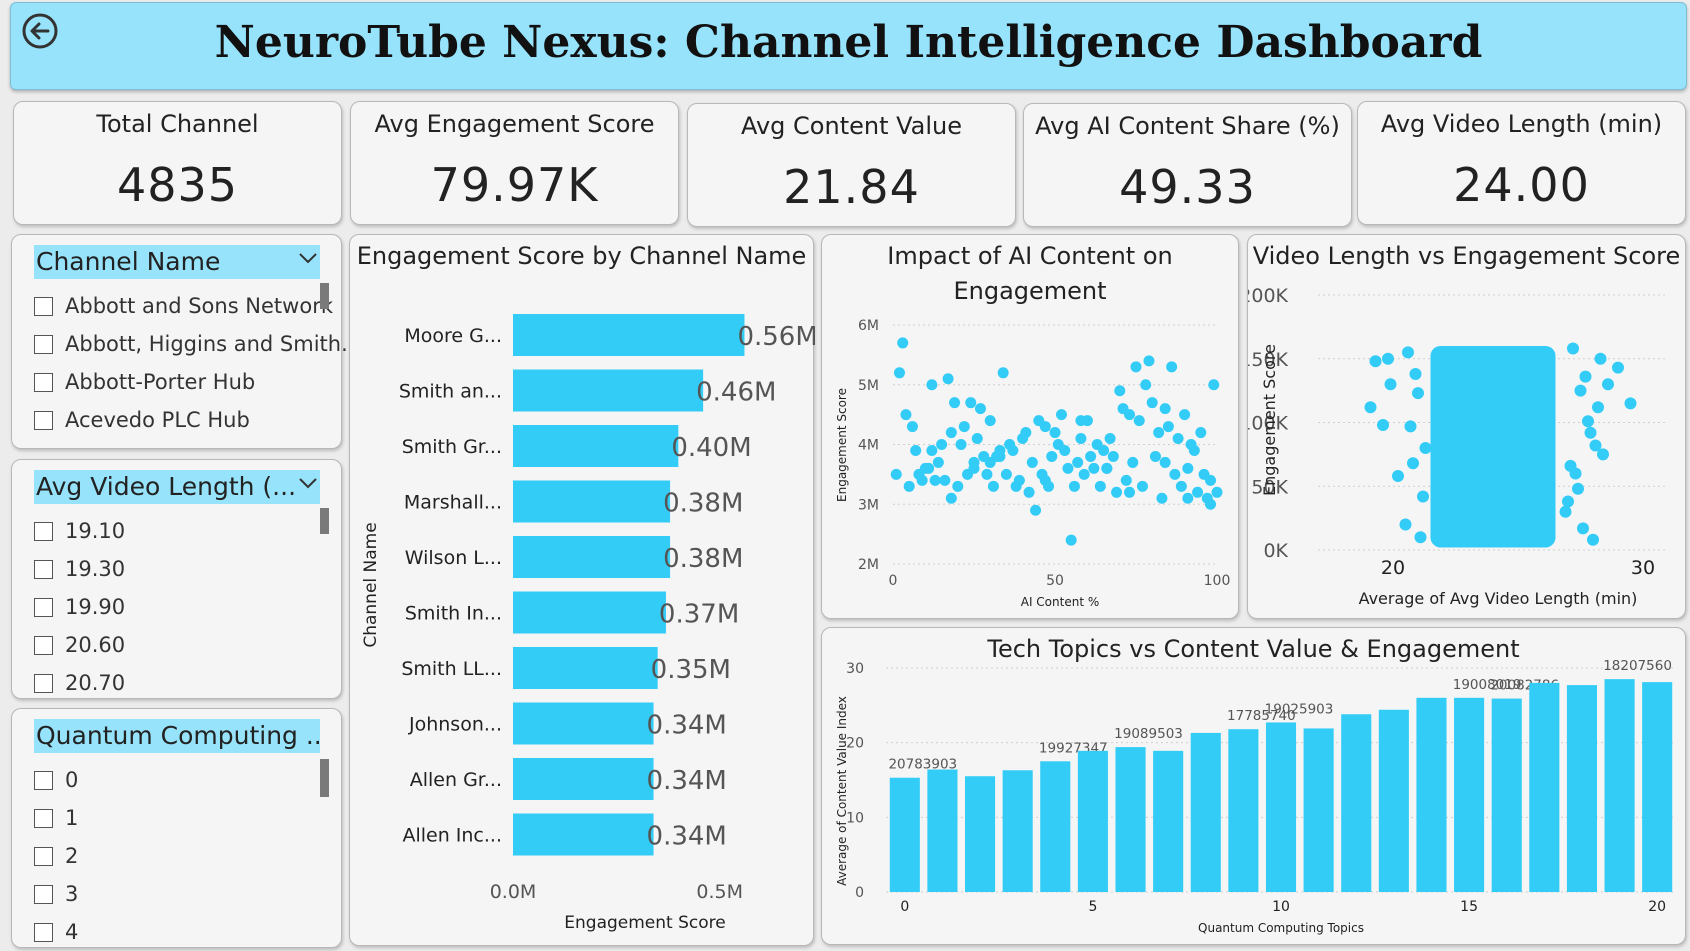 The width and height of the screenshot is (1690, 951). I want to click on item-label: 19.90, so click(95, 607).